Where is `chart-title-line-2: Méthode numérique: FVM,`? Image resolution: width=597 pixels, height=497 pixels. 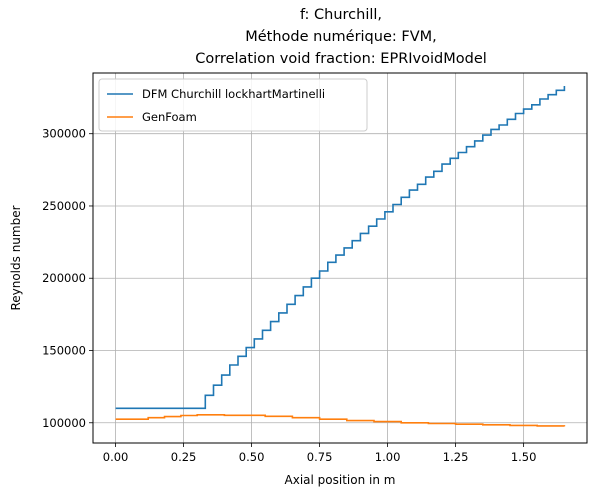 chart-title-line-2: Méthode numérique: FVM, is located at coordinates (341, 37).